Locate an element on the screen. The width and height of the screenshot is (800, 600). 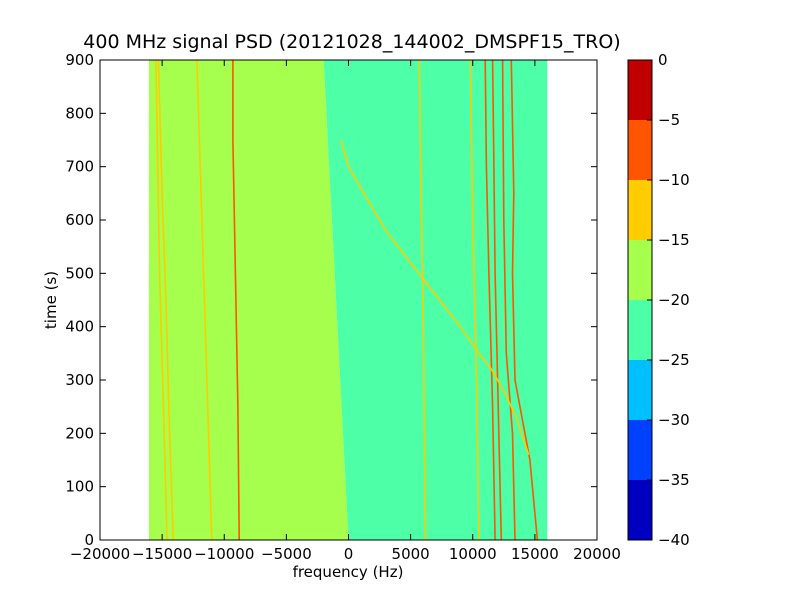
y-tick-label: 300 is located at coordinates (79, 380).